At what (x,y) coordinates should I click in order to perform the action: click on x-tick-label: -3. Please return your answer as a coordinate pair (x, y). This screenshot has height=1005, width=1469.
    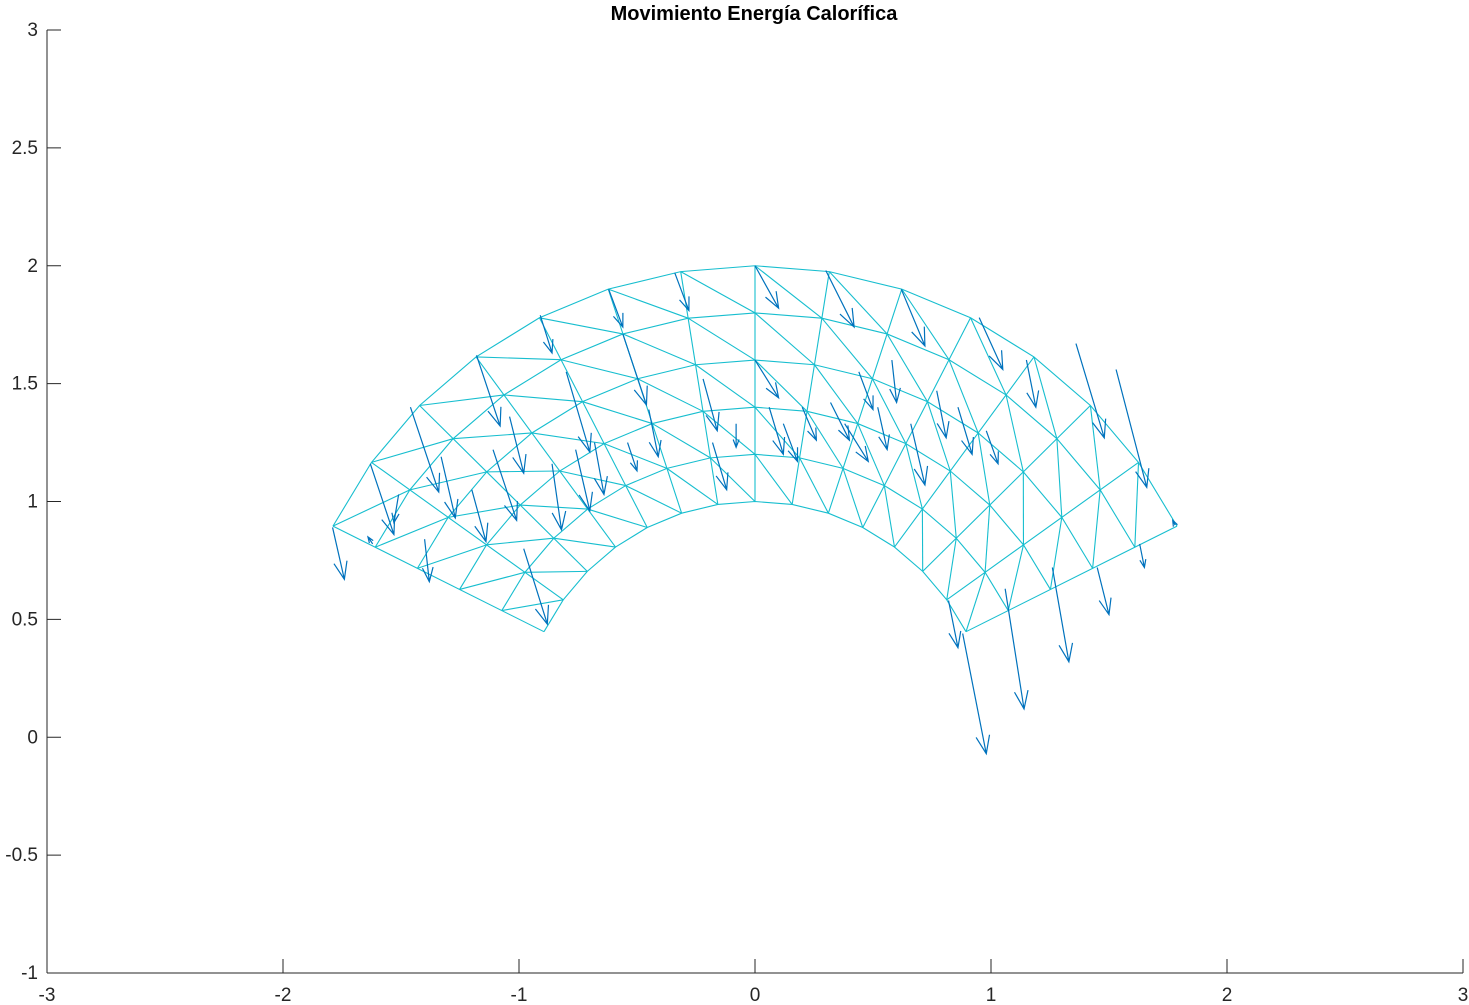
    Looking at the image, I should click on (47, 995).